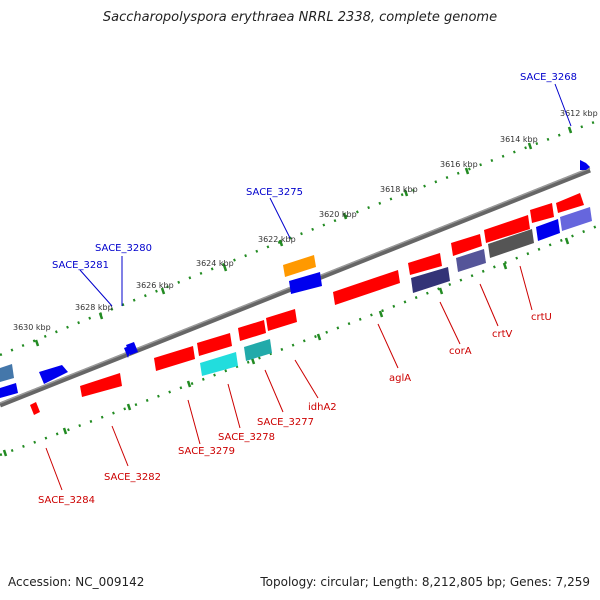  I want to click on gene-arrow-sace3268, so click(585, 165).